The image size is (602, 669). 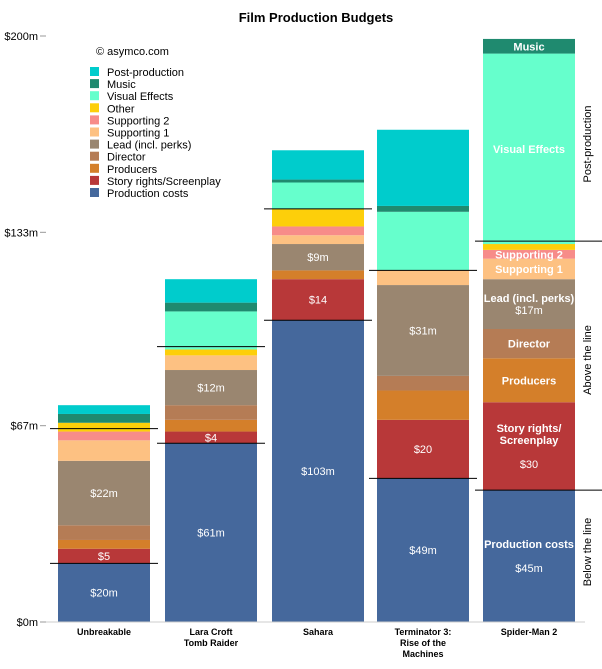 What do you see at coordinates (94, 71) in the screenshot?
I see `legend-swatch-post` at bounding box center [94, 71].